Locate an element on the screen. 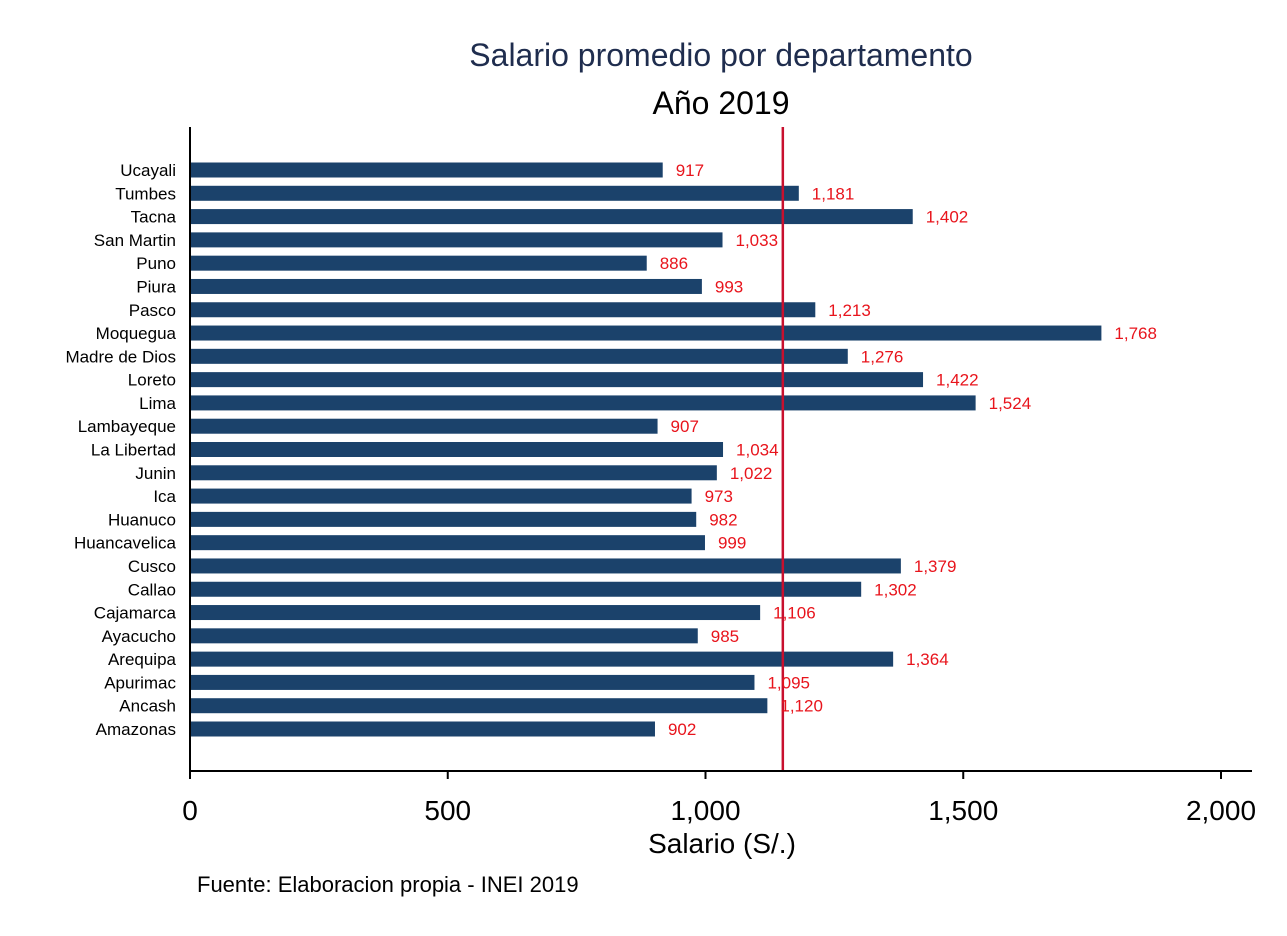 The width and height of the screenshot is (1287, 936). bar-cajamarca is located at coordinates (475, 613).